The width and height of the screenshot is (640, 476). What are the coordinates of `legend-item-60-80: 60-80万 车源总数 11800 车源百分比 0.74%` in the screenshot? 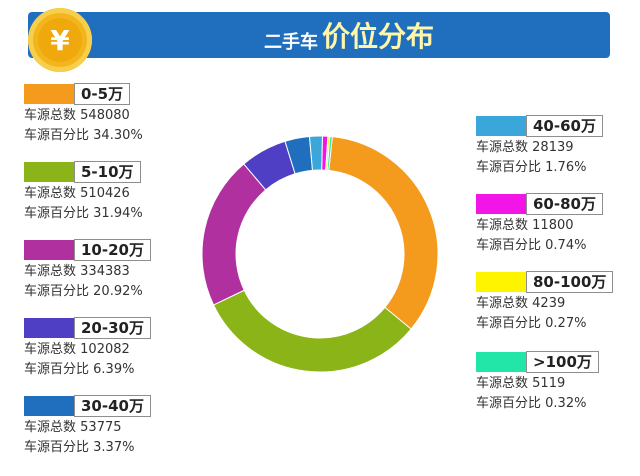 It's located at (558, 224).